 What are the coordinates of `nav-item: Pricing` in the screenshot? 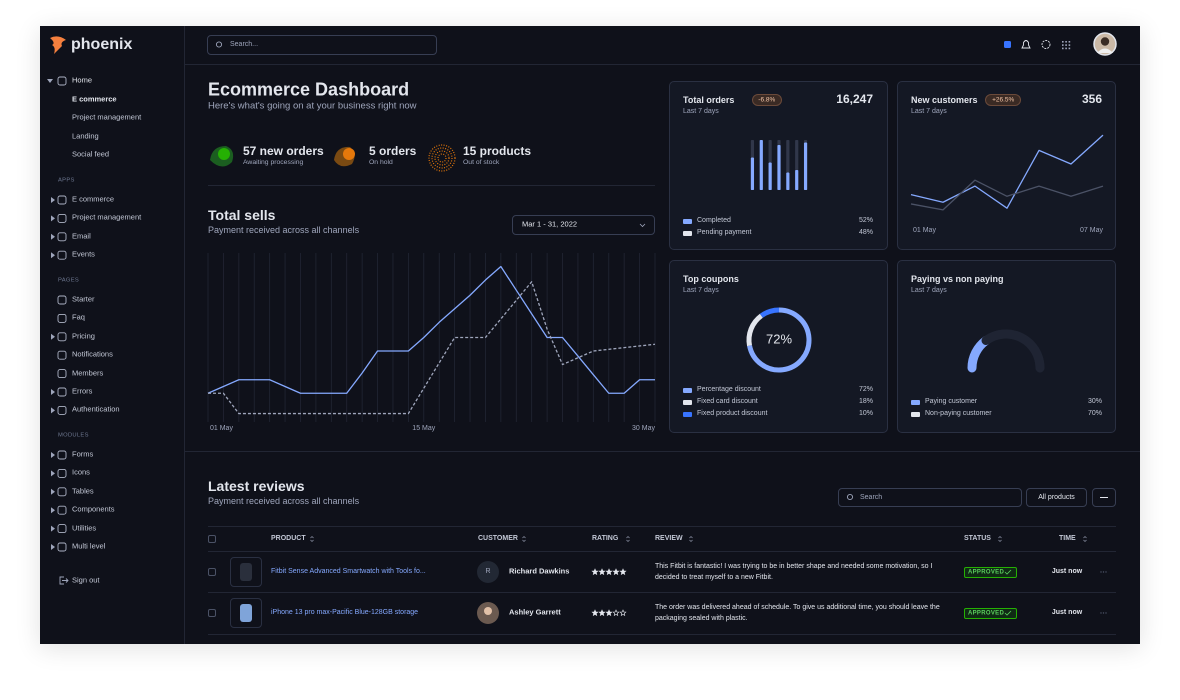 It's located at (83, 336).